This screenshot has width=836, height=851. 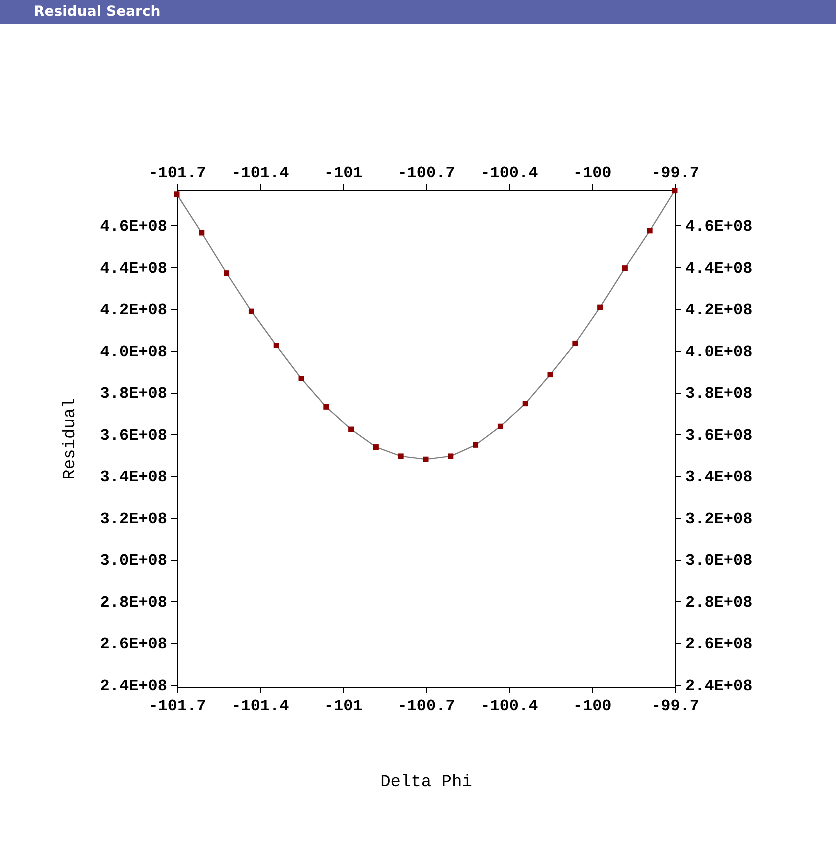 What do you see at coordinates (719, 311) in the screenshot?
I see `y2-tick-label: 4.2E+08` at bounding box center [719, 311].